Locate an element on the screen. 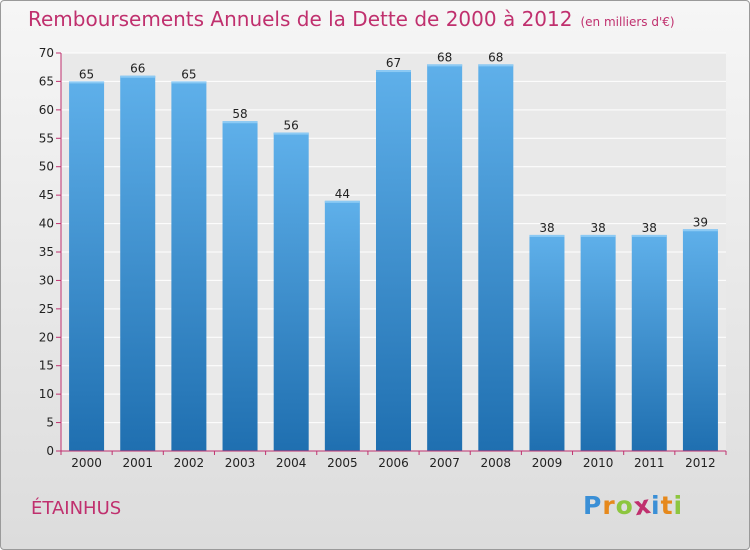  x-tick-label-2012: 2012 is located at coordinates (700, 463).